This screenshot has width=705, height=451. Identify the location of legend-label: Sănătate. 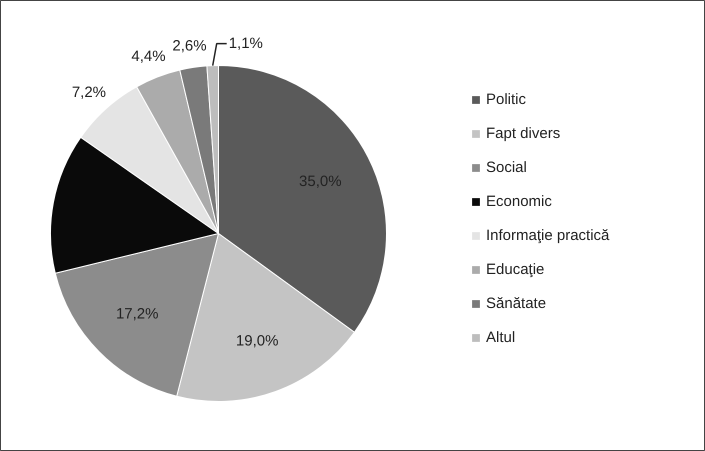
(516, 303).